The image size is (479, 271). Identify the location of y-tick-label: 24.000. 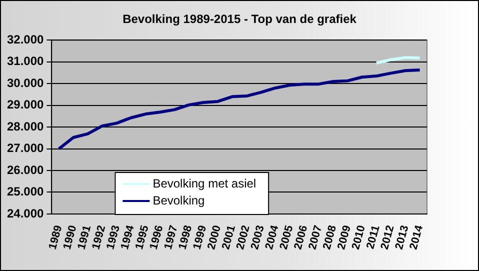
(25, 213).